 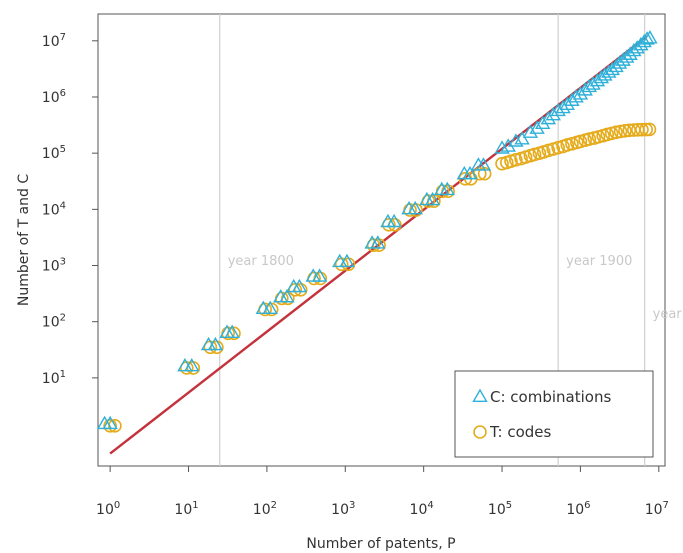 What do you see at coordinates (380, 544) in the screenshot?
I see `x-axis-title: Number of patents, P` at bounding box center [380, 544].